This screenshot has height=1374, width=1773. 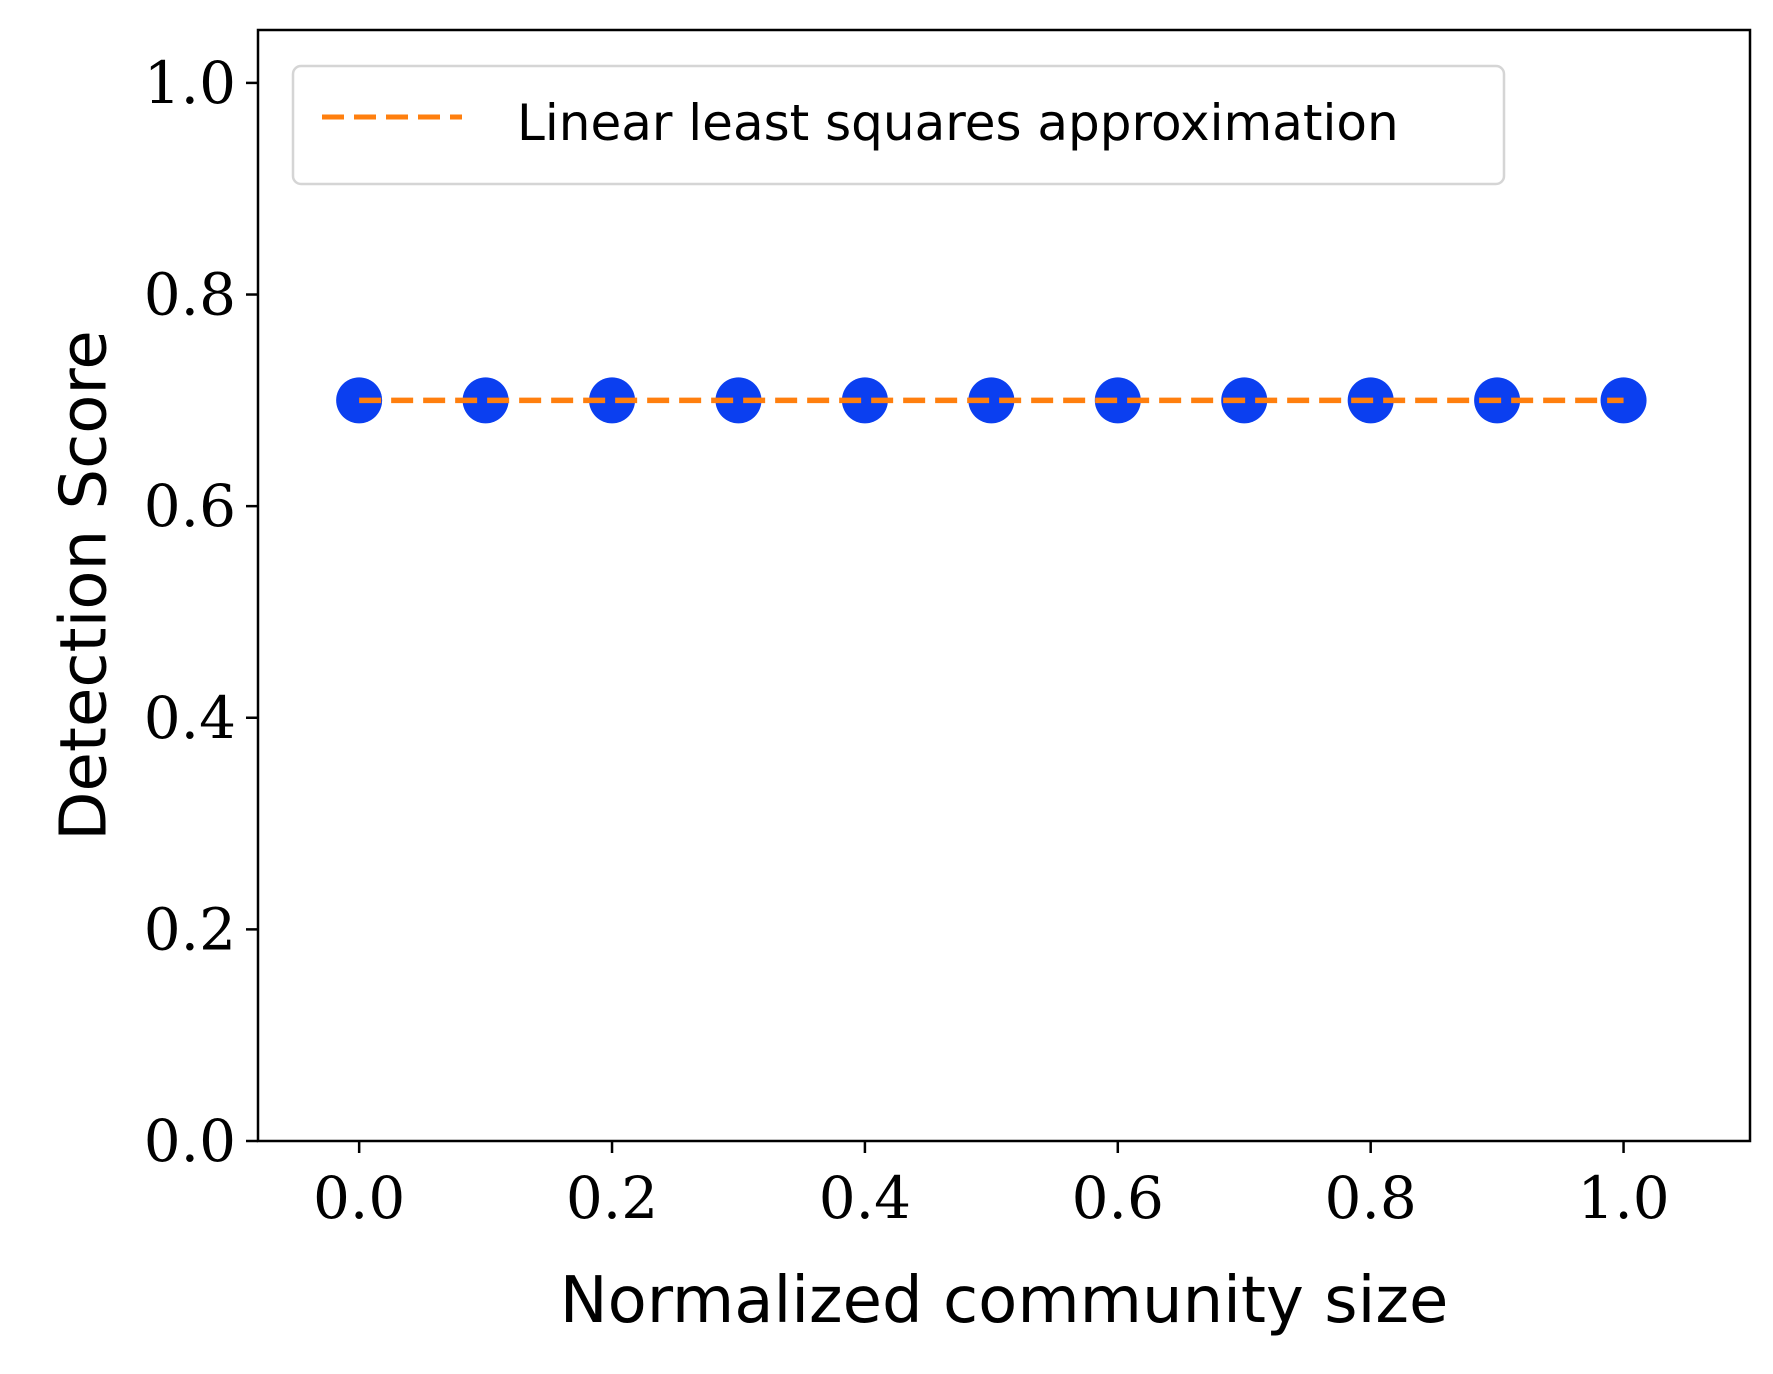 What do you see at coordinates (1004, 1301) in the screenshot?
I see `x-axis-label: Normalized community size` at bounding box center [1004, 1301].